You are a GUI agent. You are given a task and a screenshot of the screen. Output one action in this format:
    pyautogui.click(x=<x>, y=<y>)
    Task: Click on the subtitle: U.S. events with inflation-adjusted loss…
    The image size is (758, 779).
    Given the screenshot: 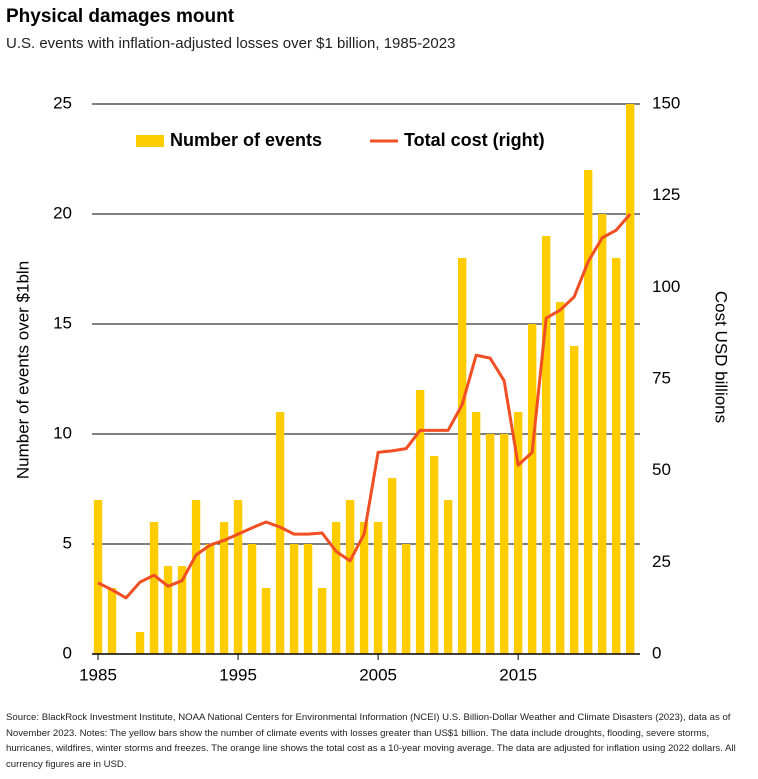 What is the action you would take?
    pyautogui.click(x=231, y=43)
    